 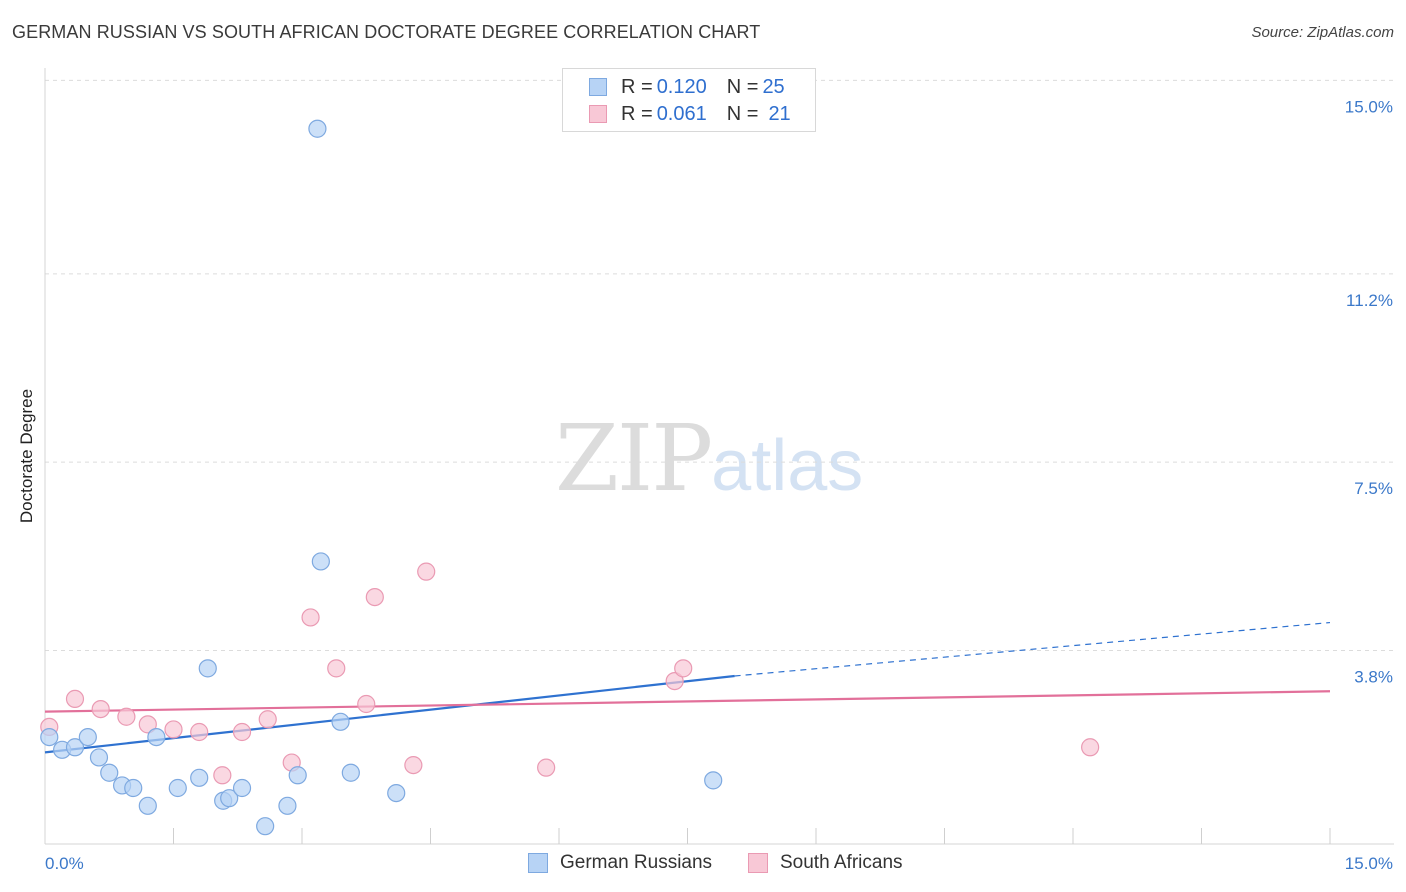 What do you see at coordinates (687, 701) in the screenshot?
I see `south-african-trend-line` at bounding box center [687, 701].